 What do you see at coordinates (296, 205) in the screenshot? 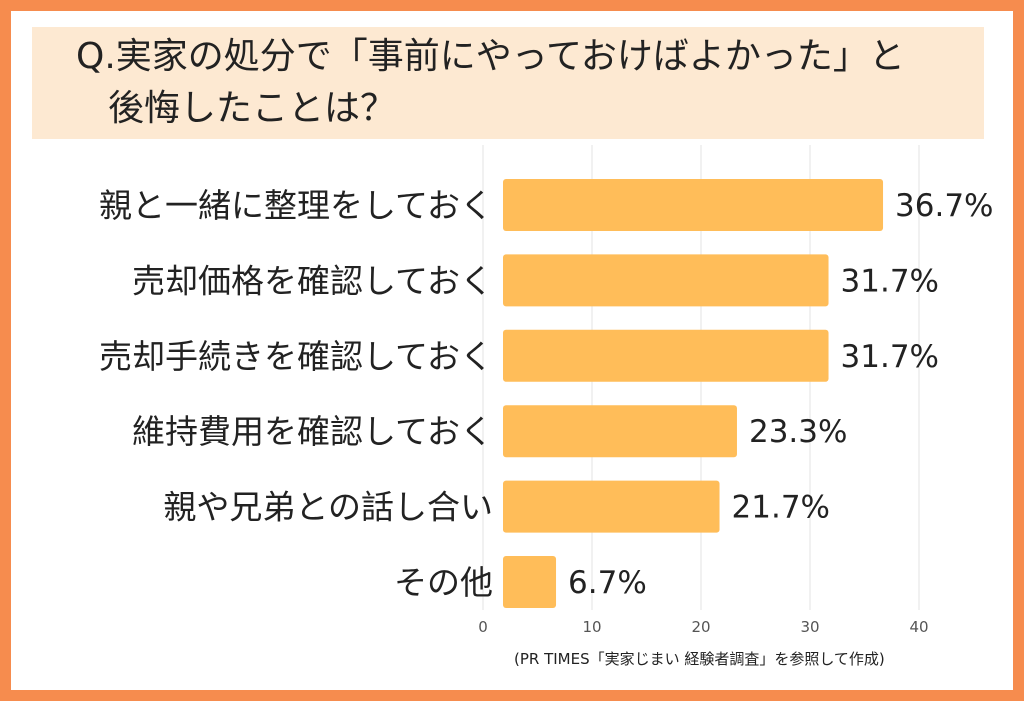
I see `category-label: 親と一緒に整理をしておく` at bounding box center [296, 205].